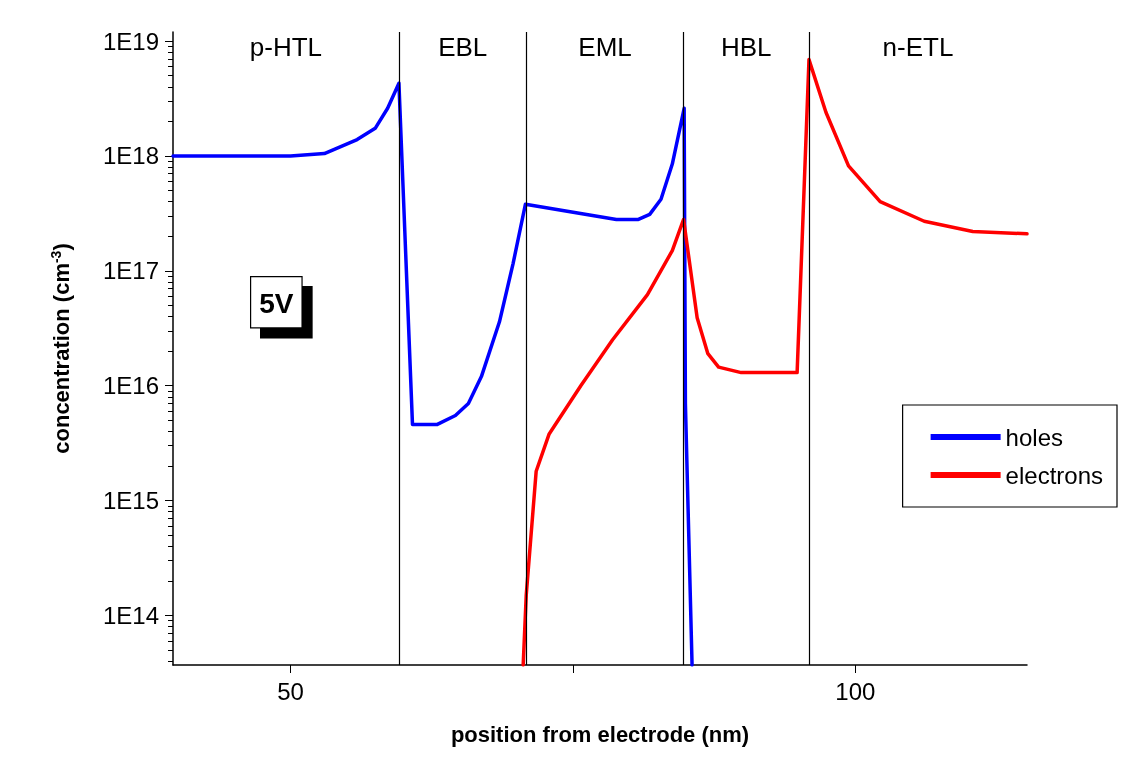 This screenshot has height=777, width=1131. What do you see at coordinates (463, 47) in the screenshot?
I see `annotation: EBL` at bounding box center [463, 47].